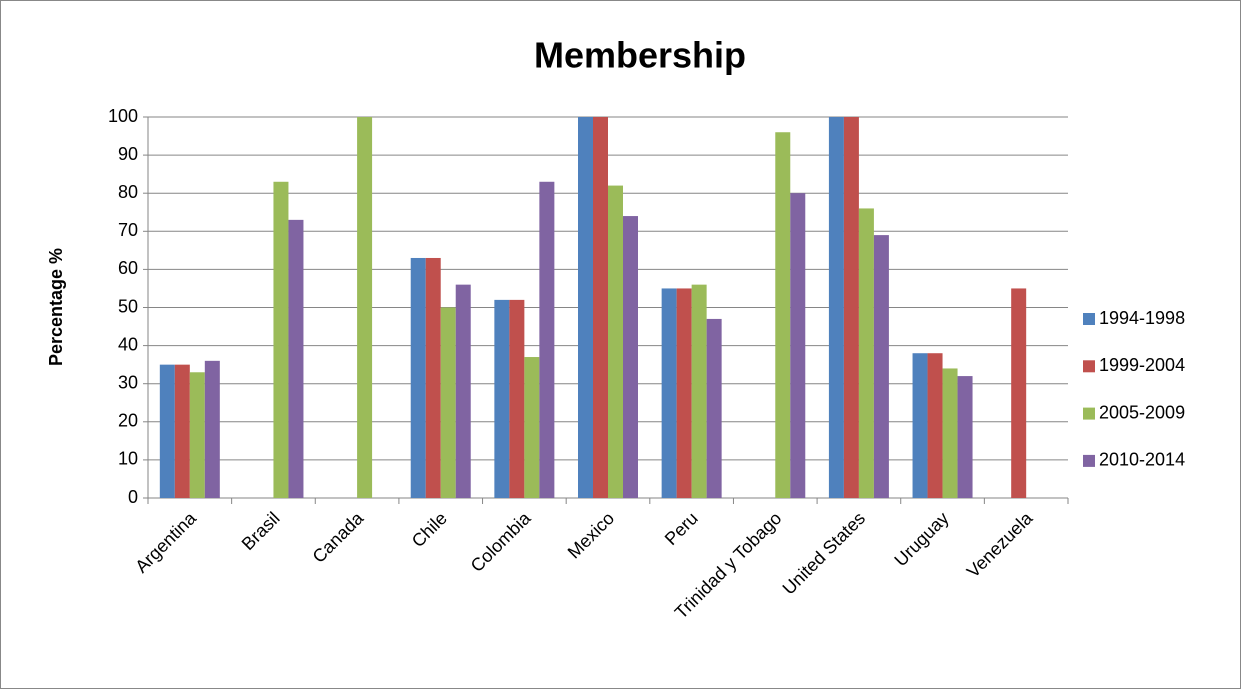 This screenshot has width=1241, height=689. What do you see at coordinates (1142, 412) in the screenshot?
I see `legend-label: 2005-2009` at bounding box center [1142, 412].